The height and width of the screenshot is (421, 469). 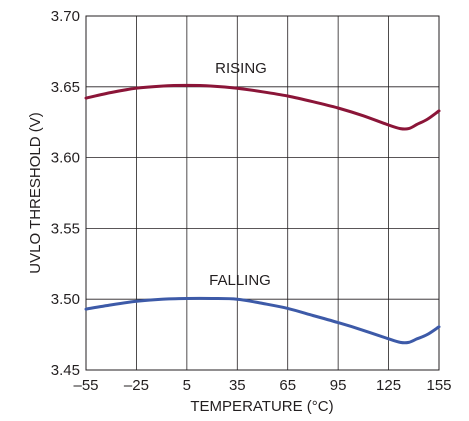 What do you see at coordinates (261, 406) in the screenshot?
I see `x-axis-title: TEMPERATURE (°C)` at bounding box center [261, 406].